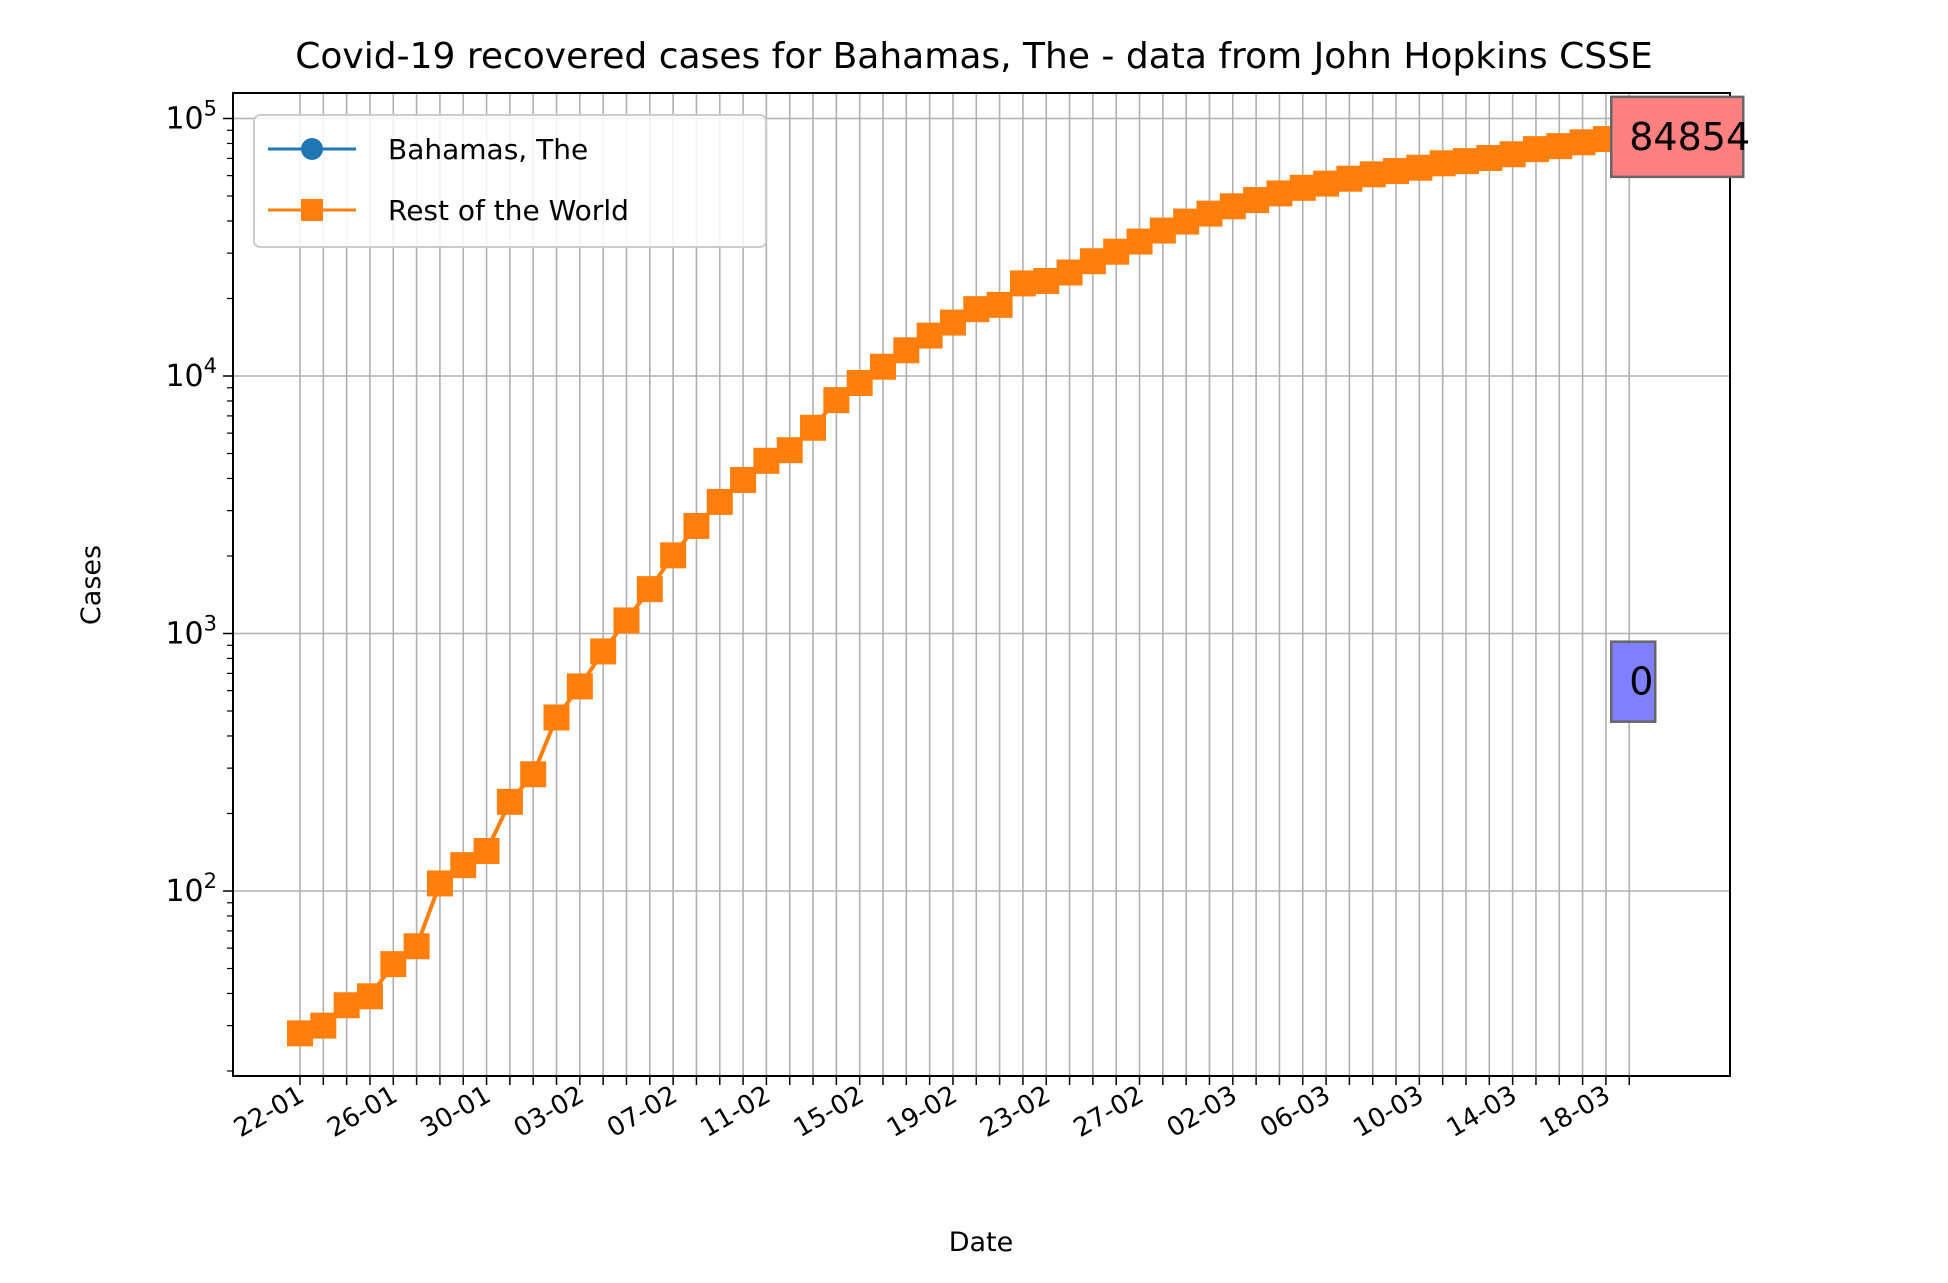  What do you see at coordinates (1641, 682) in the screenshot?
I see `annotation-label: 0` at bounding box center [1641, 682].